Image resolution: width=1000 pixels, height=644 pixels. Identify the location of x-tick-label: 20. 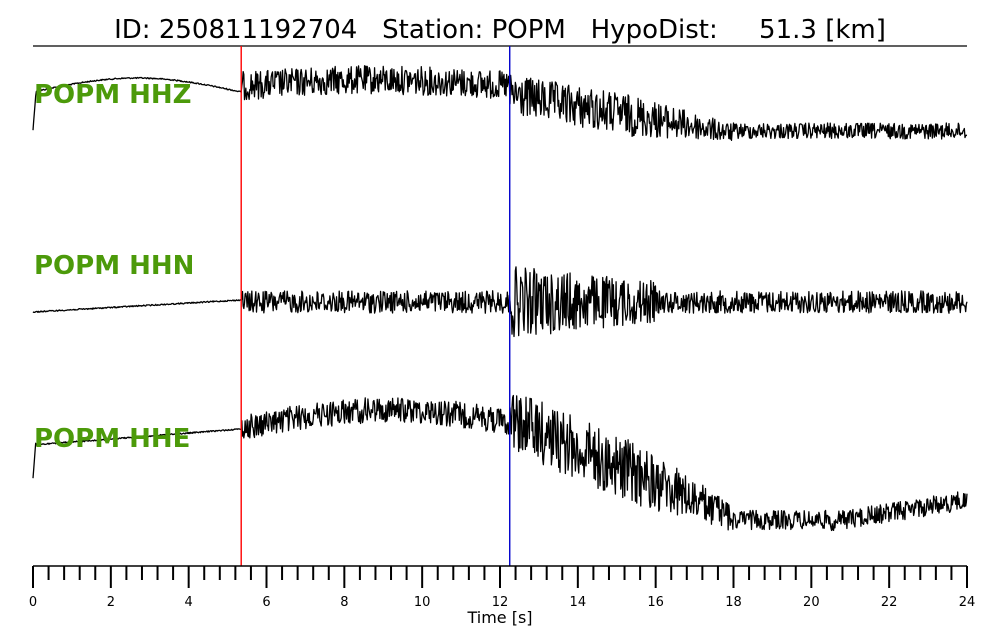
(811, 602).